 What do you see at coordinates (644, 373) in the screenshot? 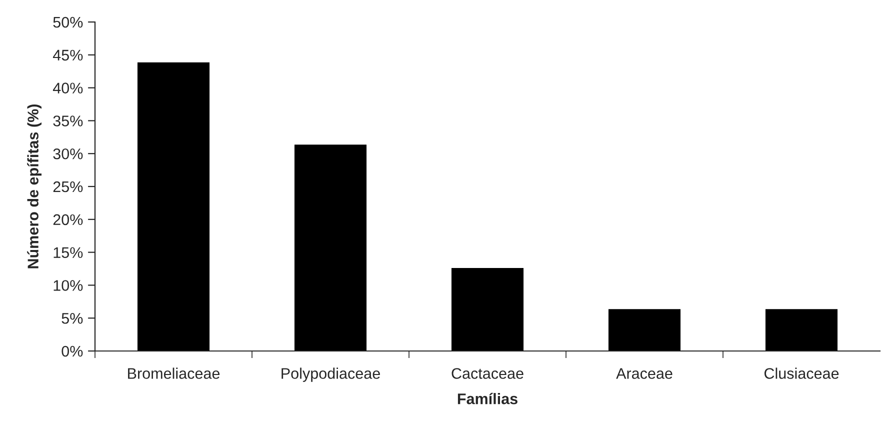
I see `x-tick-label: Araceae` at bounding box center [644, 373].